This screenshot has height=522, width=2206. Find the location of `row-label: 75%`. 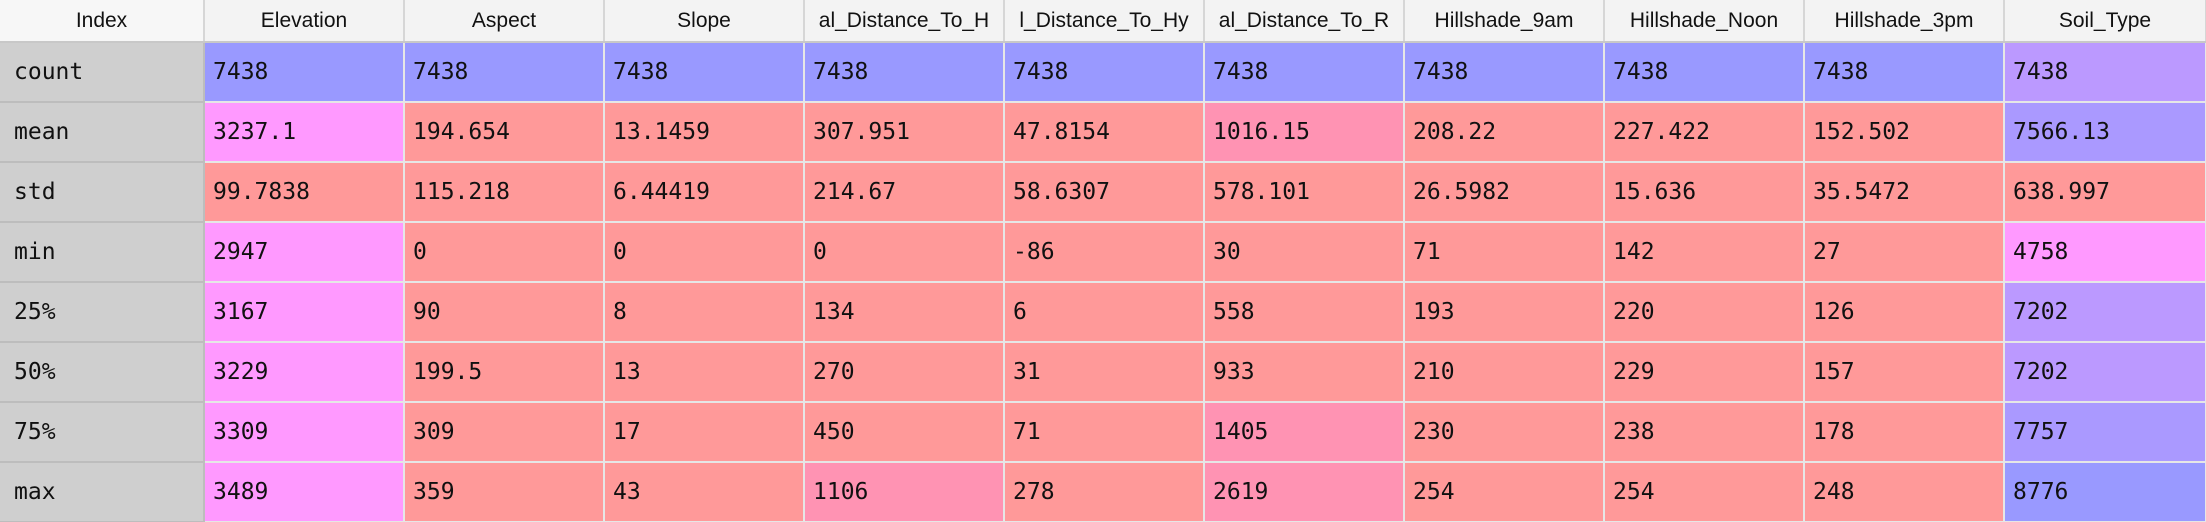

row-label: 75% is located at coordinates (102, 432).